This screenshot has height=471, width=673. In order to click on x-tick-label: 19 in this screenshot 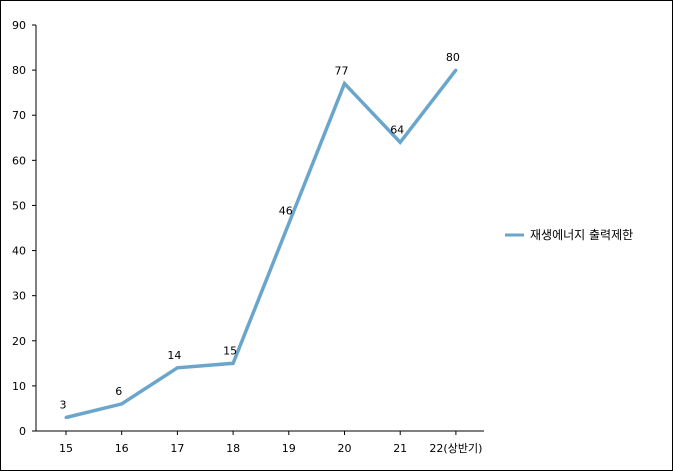, I will do `click(289, 448)`.